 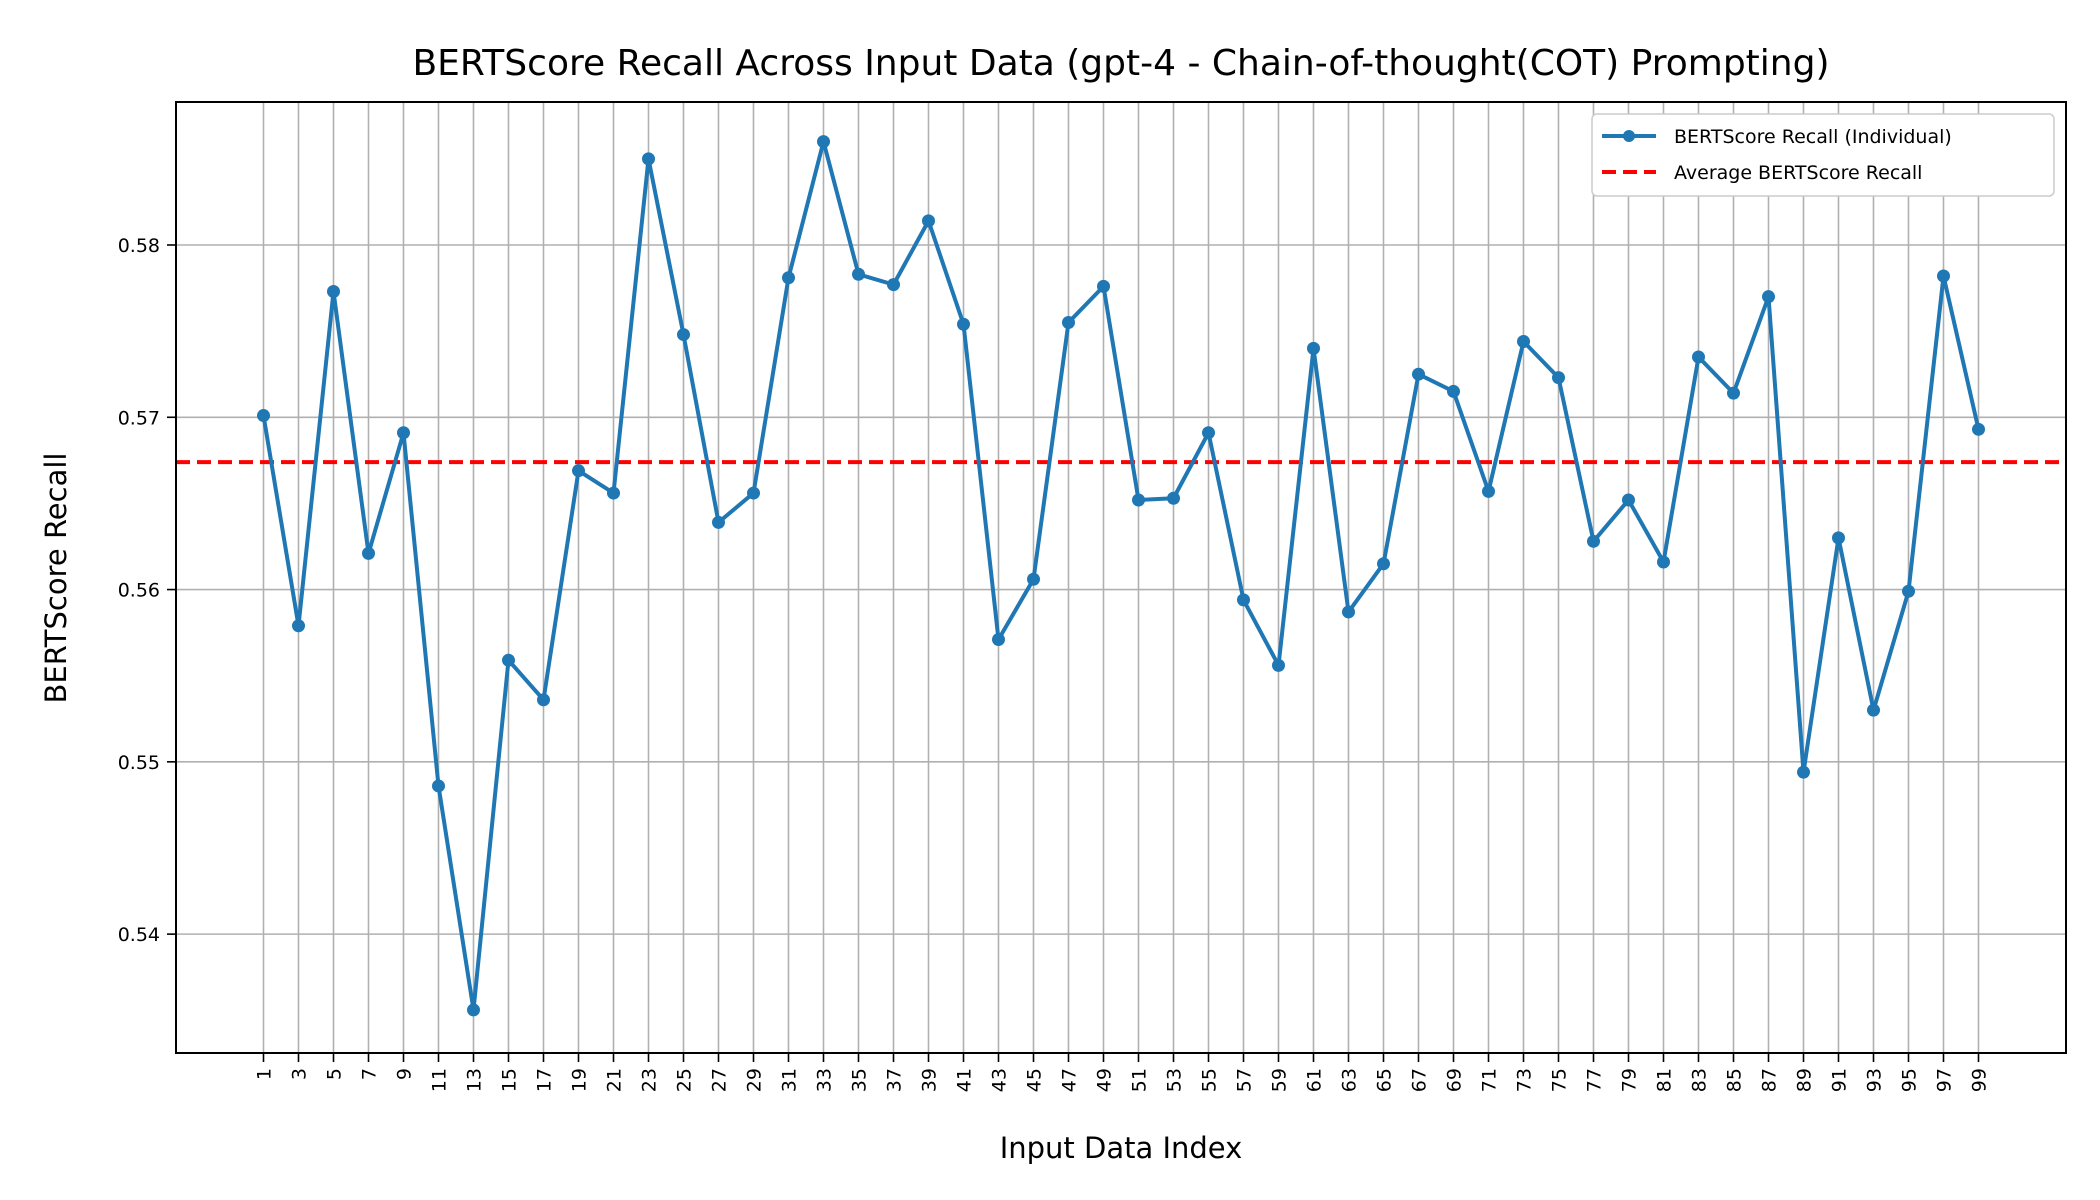 I want to click on y-tick-label: 0.58, so click(x=139, y=246).